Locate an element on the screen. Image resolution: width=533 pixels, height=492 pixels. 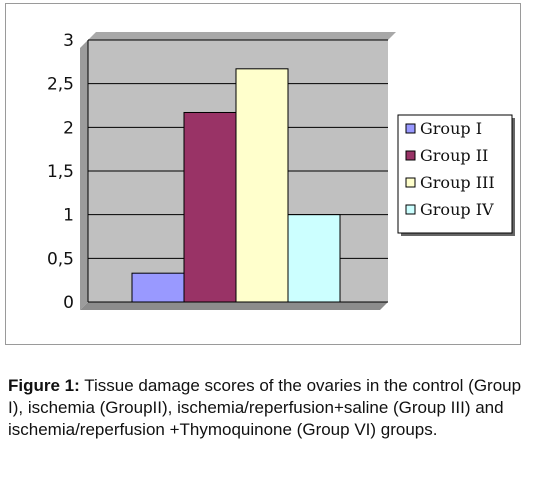
legend-entry: Group II is located at coordinates (454, 155).